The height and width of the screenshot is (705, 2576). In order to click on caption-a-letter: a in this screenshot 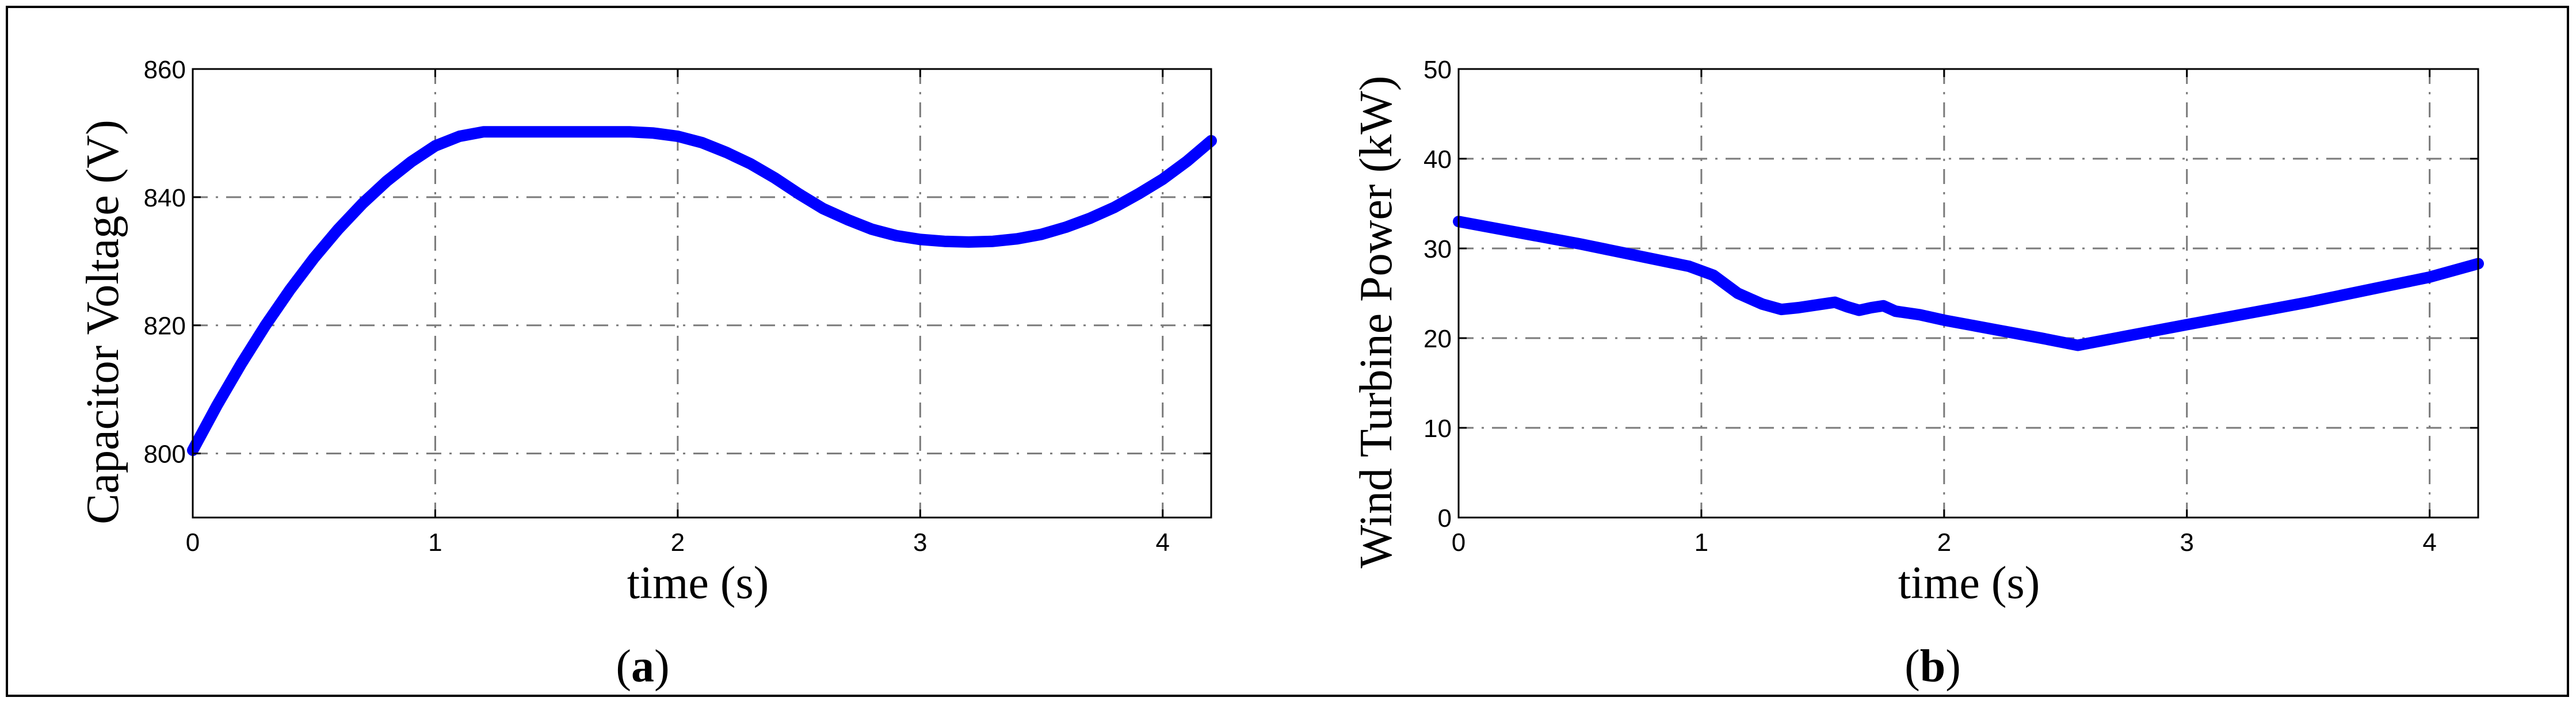, I will do `click(642, 666)`.